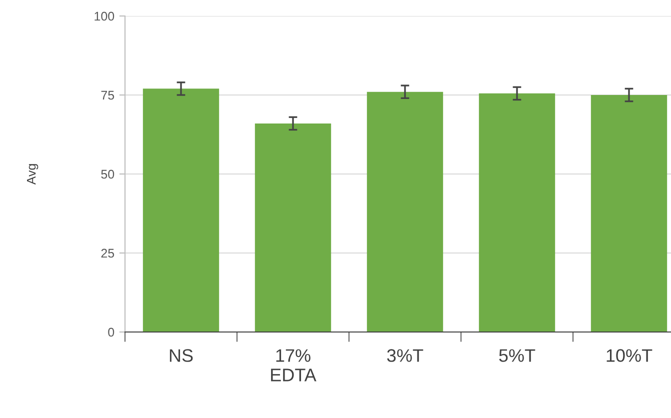 This screenshot has width=671, height=418. Describe the element at coordinates (32, 174) in the screenshot. I see `y-axis-title: Avg` at that location.